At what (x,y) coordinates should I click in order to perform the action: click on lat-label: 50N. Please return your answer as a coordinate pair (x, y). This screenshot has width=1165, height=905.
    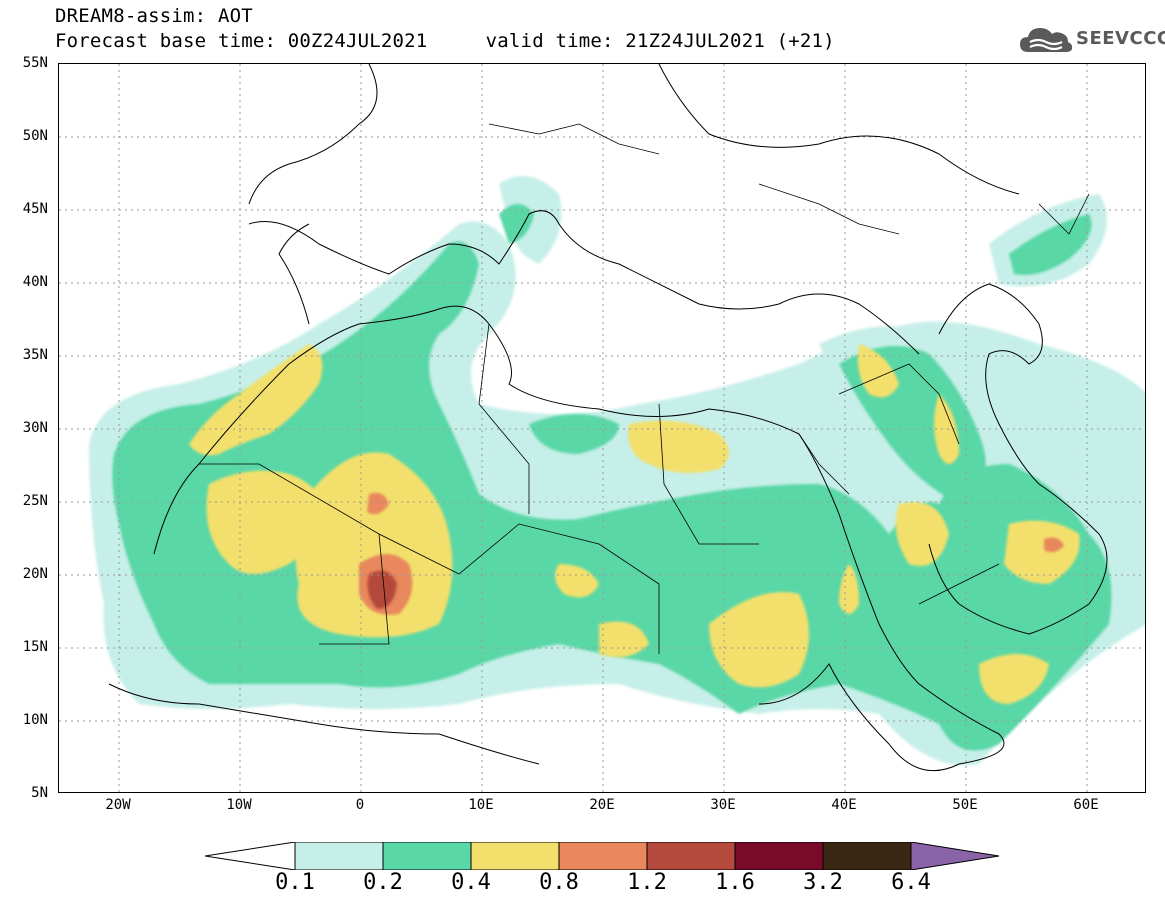
    Looking at the image, I should click on (35, 136).